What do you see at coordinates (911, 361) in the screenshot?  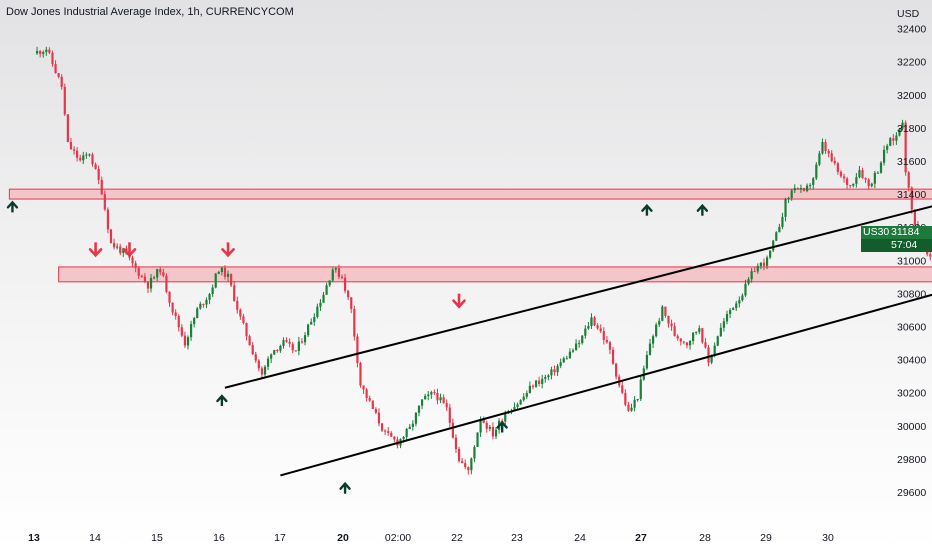 I see `y-tick-label: 30400` at bounding box center [911, 361].